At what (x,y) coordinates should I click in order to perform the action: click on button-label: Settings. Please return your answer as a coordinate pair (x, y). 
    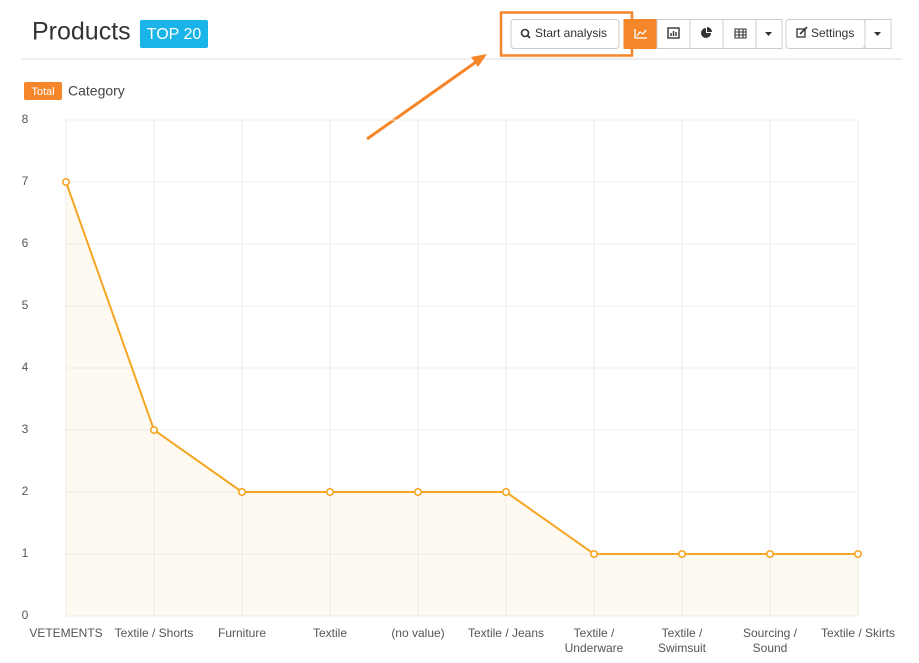
    Looking at the image, I should click on (832, 33).